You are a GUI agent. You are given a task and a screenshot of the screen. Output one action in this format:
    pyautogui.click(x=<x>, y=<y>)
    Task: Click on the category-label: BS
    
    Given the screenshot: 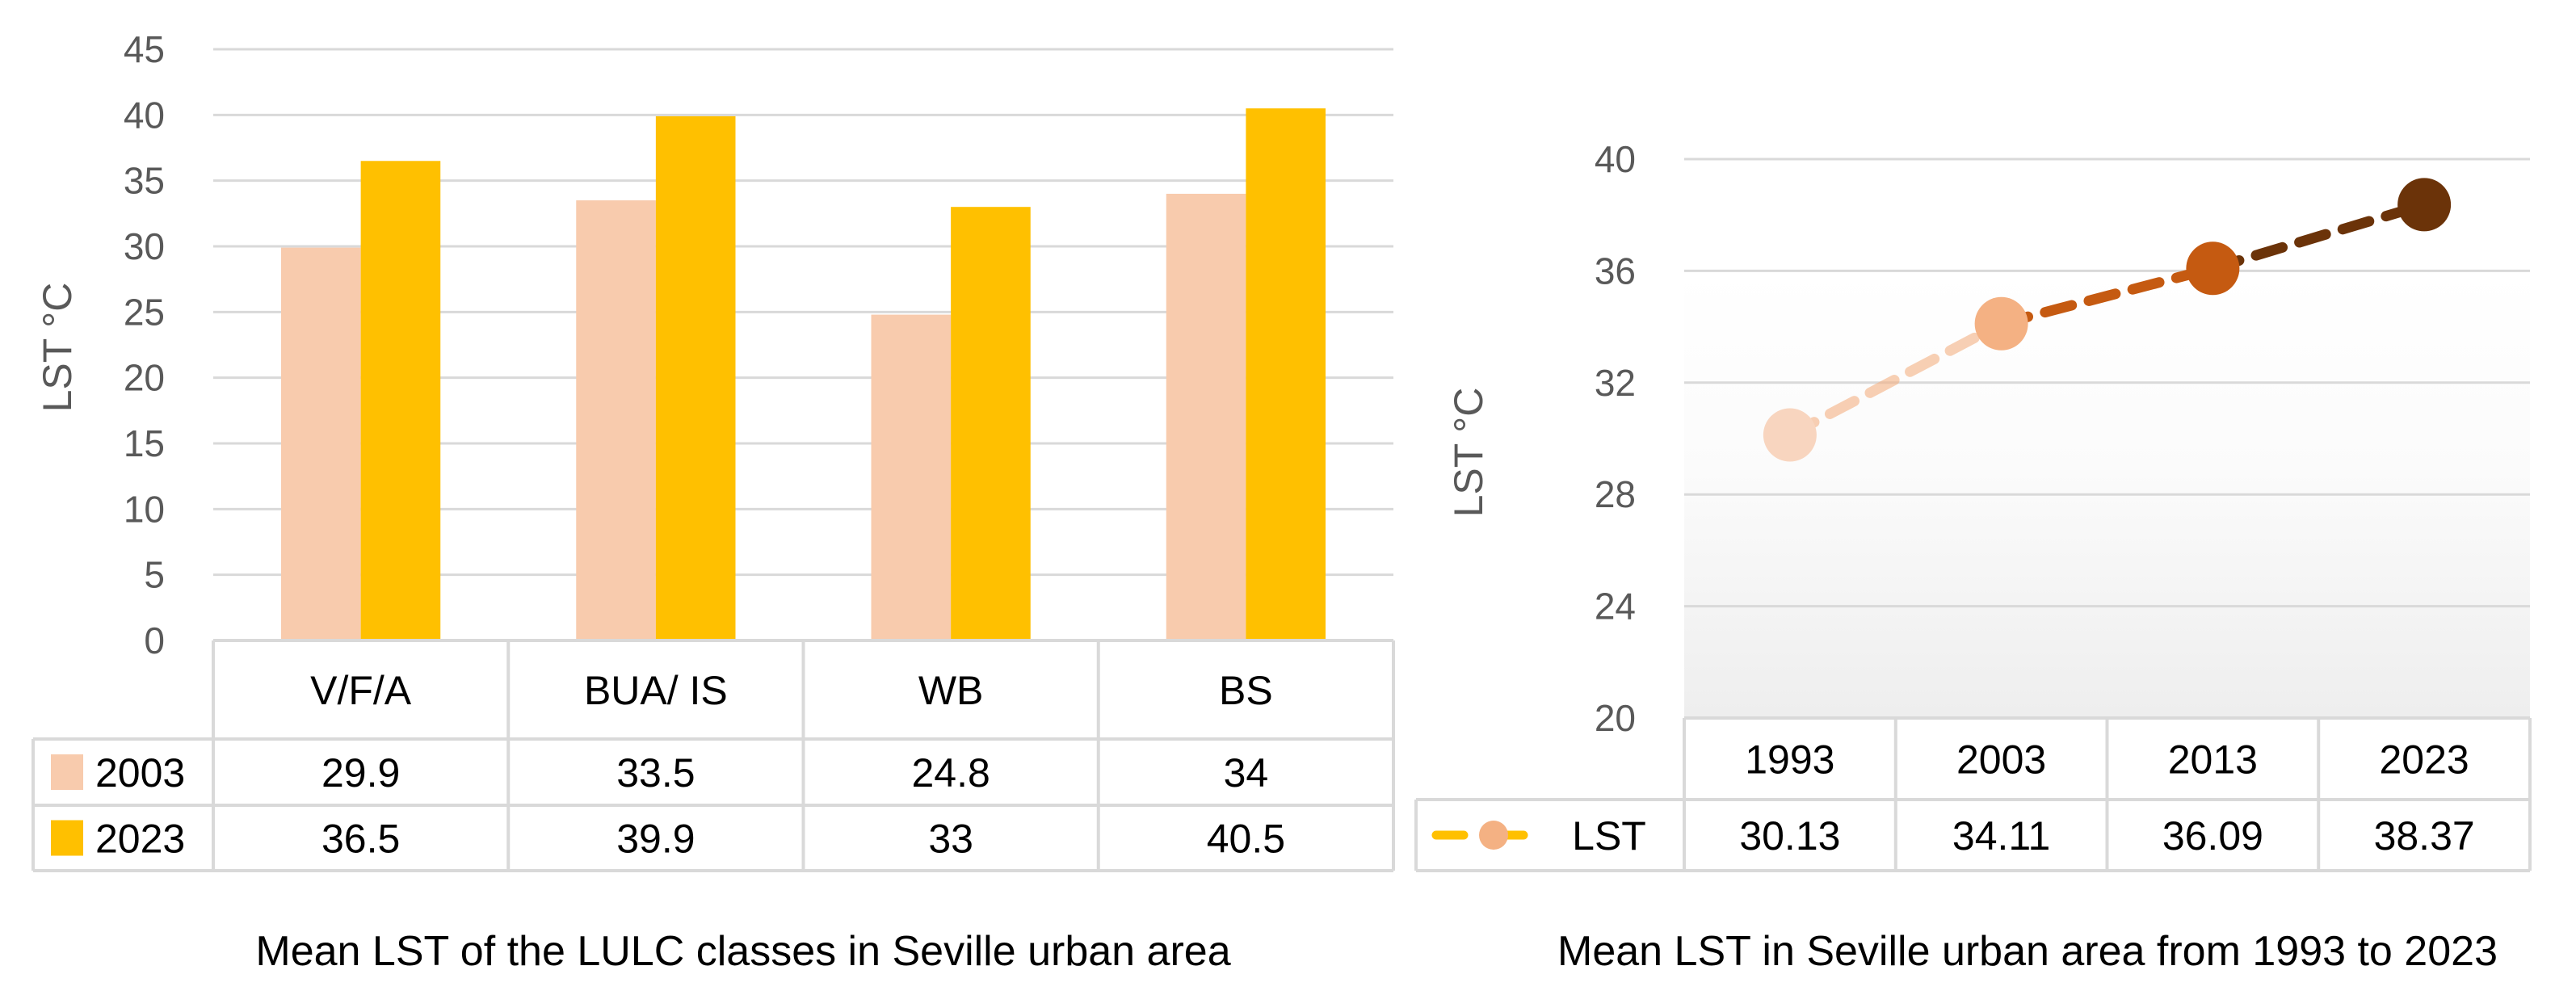 What is the action you would take?
    pyautogui.click(x=1246, y=690)
    